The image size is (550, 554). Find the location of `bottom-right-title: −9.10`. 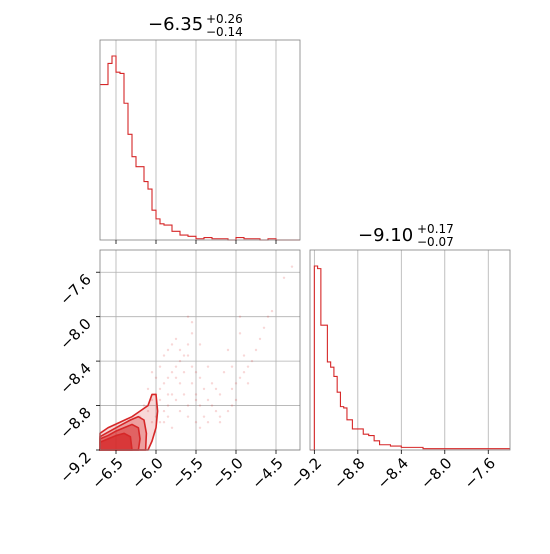

bottom-right-title: −9.10 is located at coordinates (385, 235).